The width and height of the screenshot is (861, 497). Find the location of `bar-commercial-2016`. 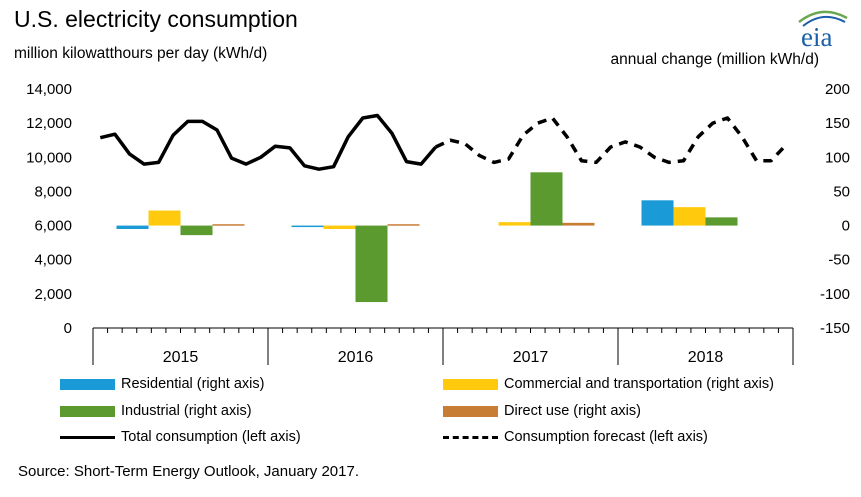

bar-commercial-2016 is located at coordinates (339, 227).